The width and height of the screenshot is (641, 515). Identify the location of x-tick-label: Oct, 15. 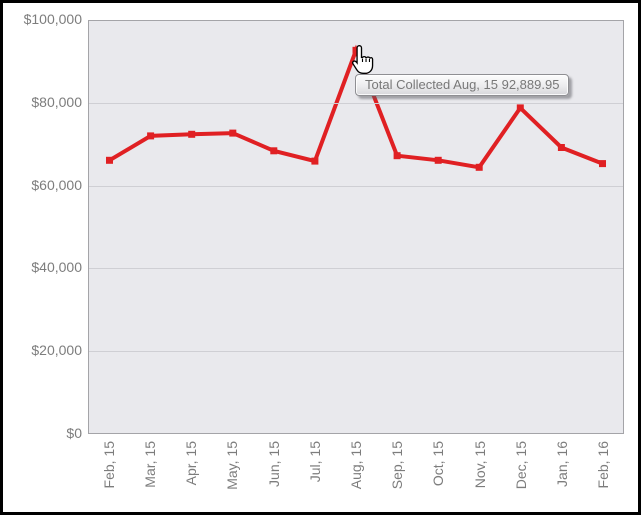
(438, 464).